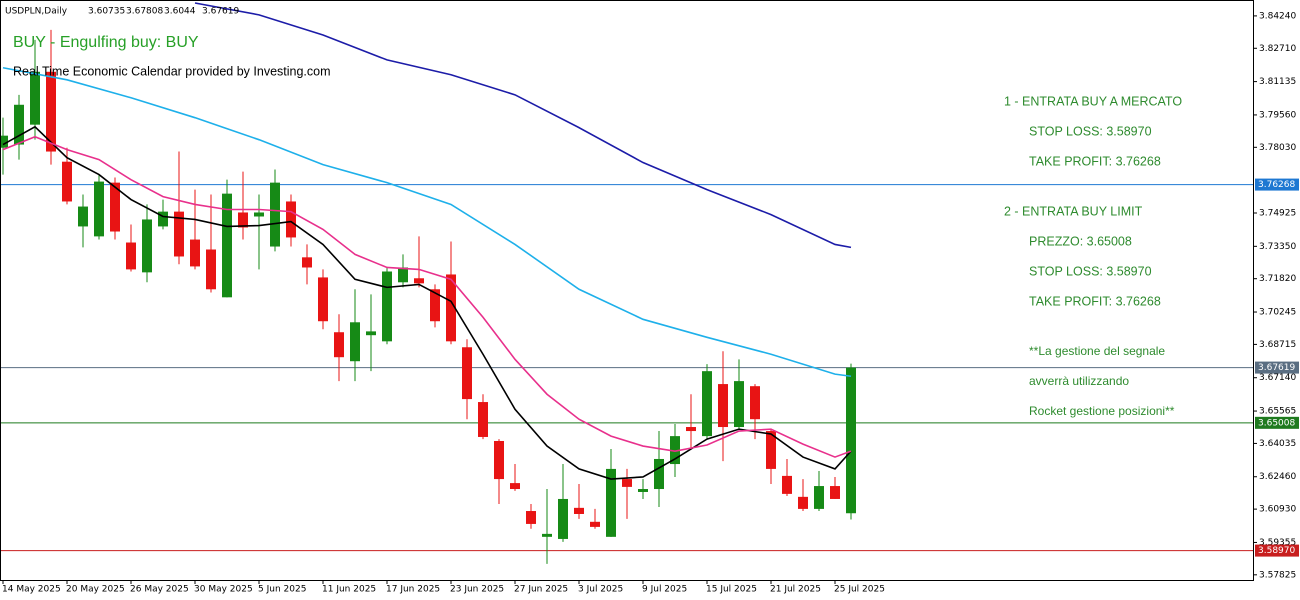  I want to click on level-label: 3.58970, so click(1276, 551).